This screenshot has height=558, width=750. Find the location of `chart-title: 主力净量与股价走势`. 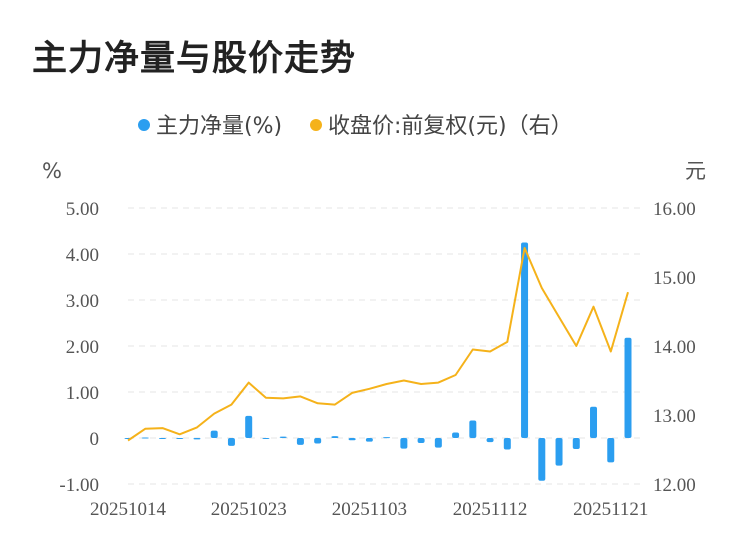

chart-title: 主力净量与股价走势 is located at coordinates (194, 59).